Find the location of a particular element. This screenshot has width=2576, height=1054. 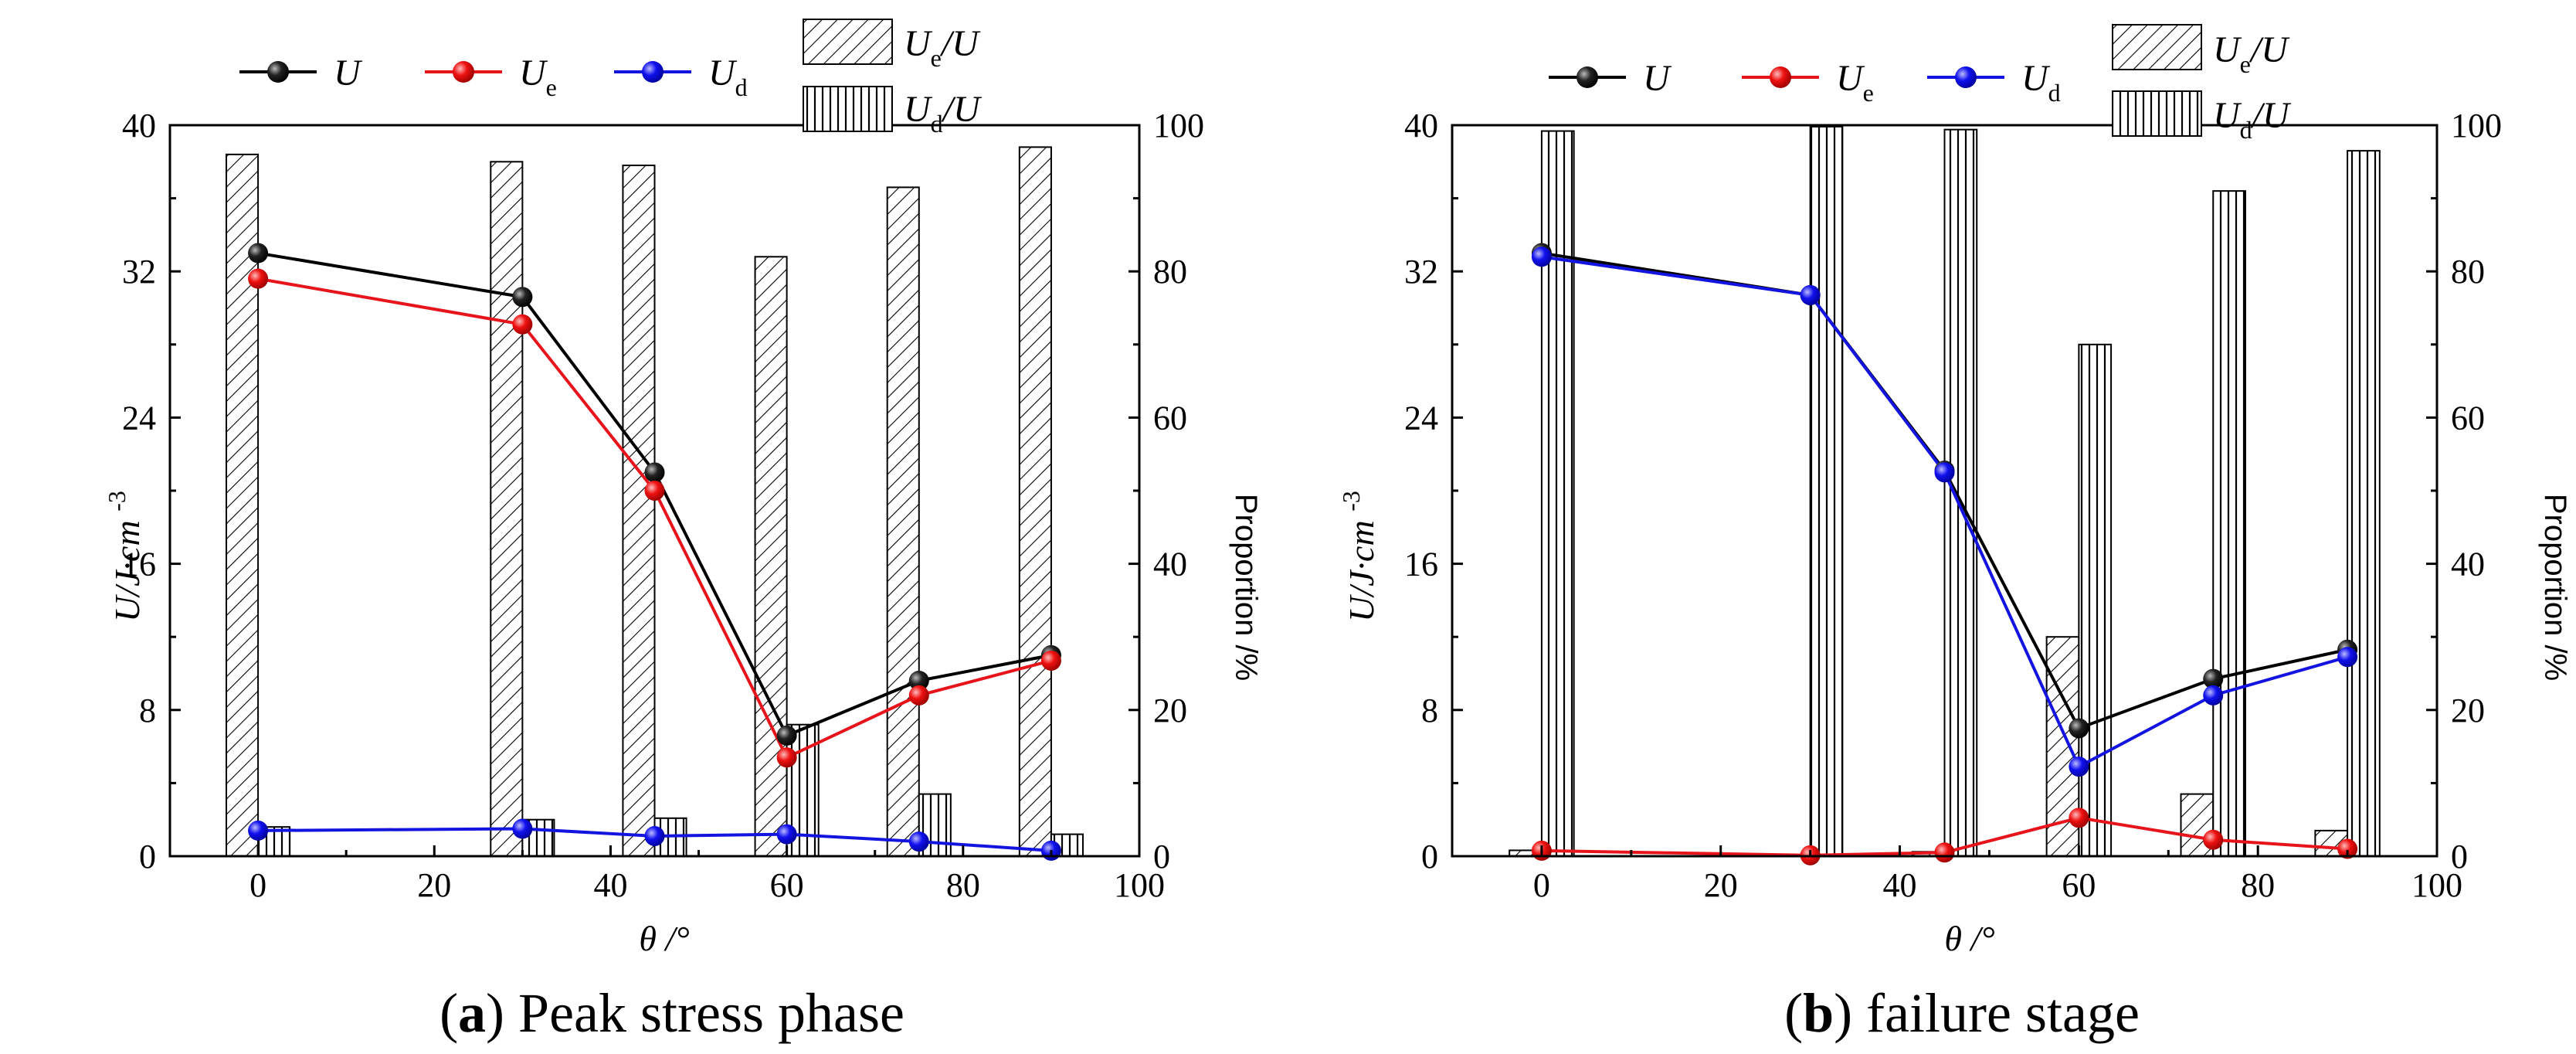

panel-a-xtick-label: 20 is located at coordinates (434, 885).